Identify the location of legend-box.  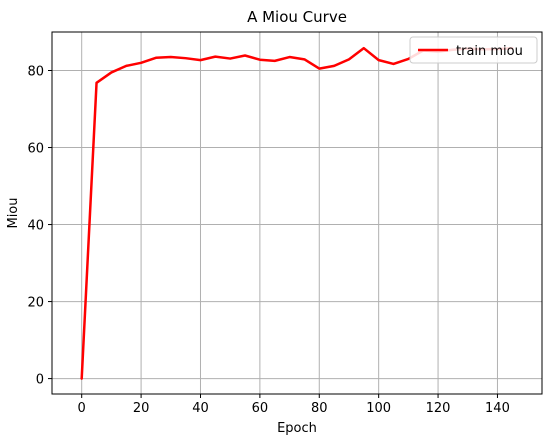
(473, 50).